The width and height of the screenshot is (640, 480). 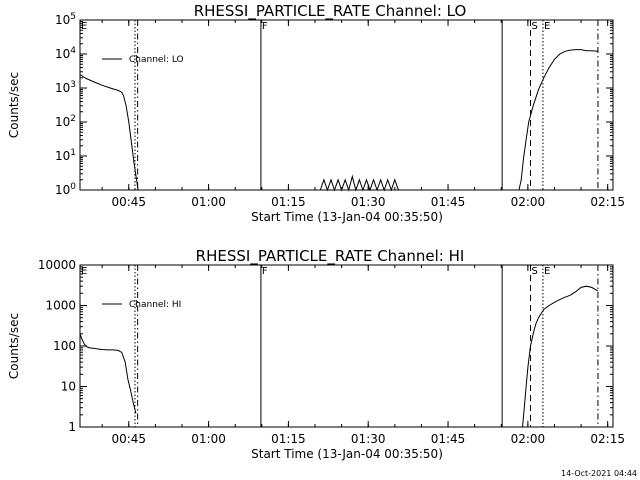 What do you see at coordinates (65, 121) in the screenshot?
I see `y-tick-label: 10²` at bounding box center [65, 121].